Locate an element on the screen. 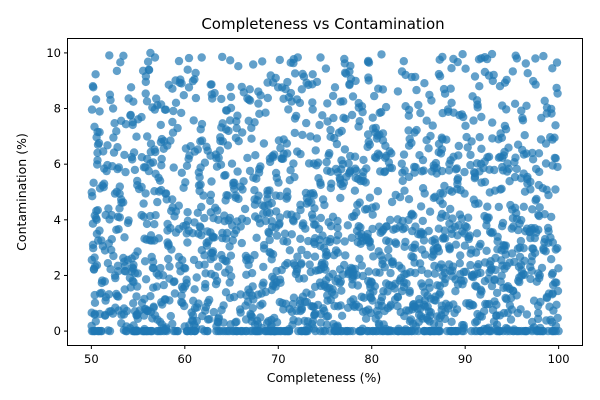 Image resolution: width=600 pixels, height=400 pixels. x-tick-label: 50 is located at coordinates (91, 359).